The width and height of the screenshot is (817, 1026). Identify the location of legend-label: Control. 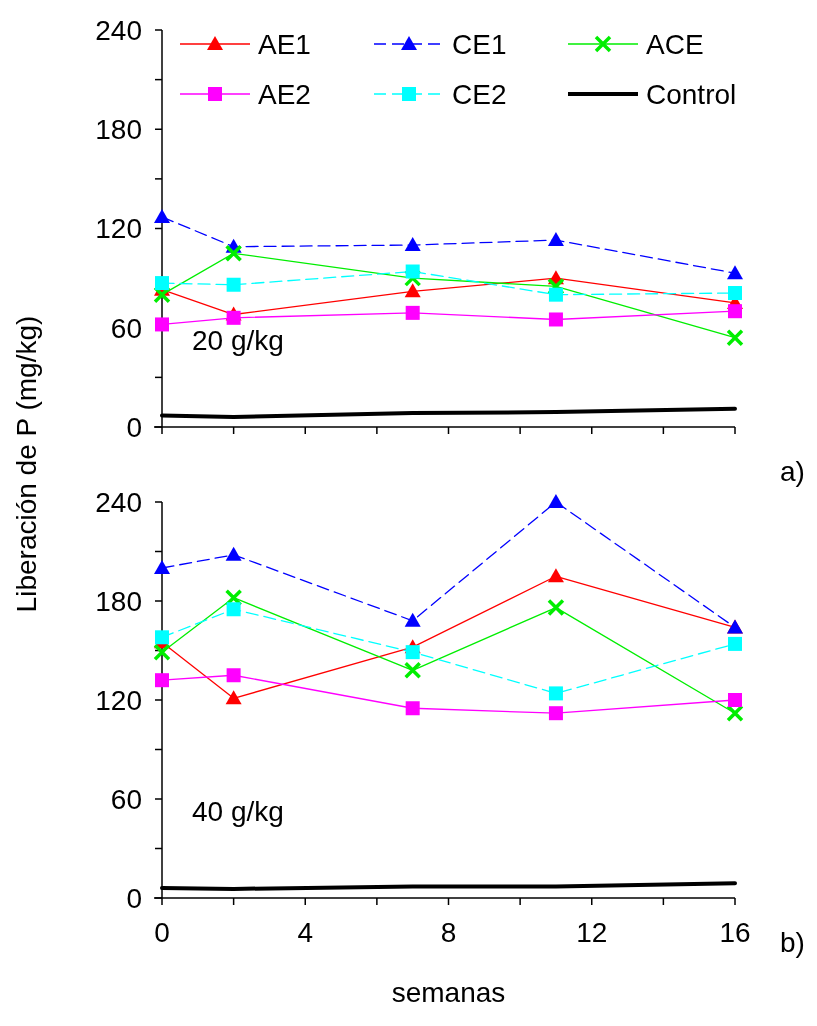
(691, 94).